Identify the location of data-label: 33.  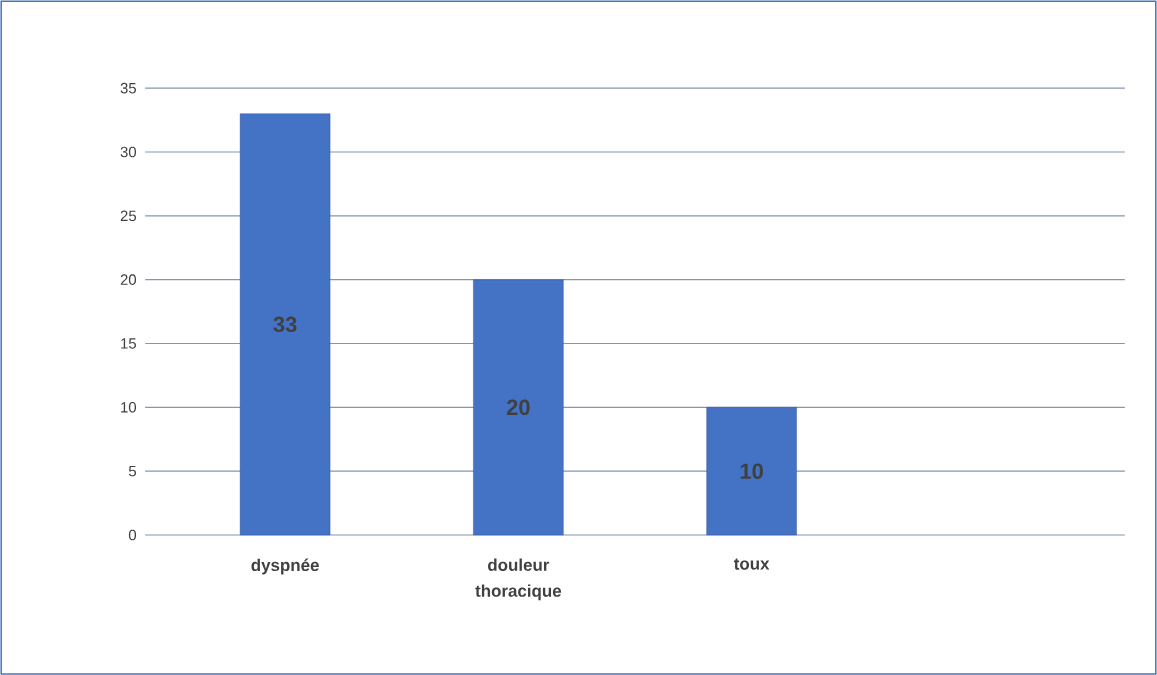
(285, 324).